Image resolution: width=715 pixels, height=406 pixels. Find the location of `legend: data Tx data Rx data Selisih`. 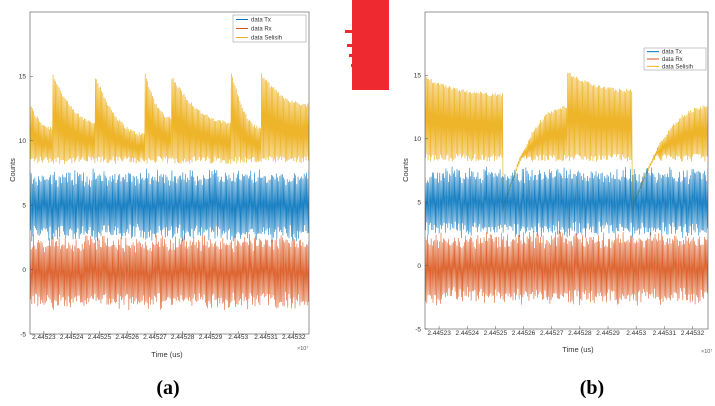

legend: data Tx data Rx data Selisih is located at coordinates (269, 28).